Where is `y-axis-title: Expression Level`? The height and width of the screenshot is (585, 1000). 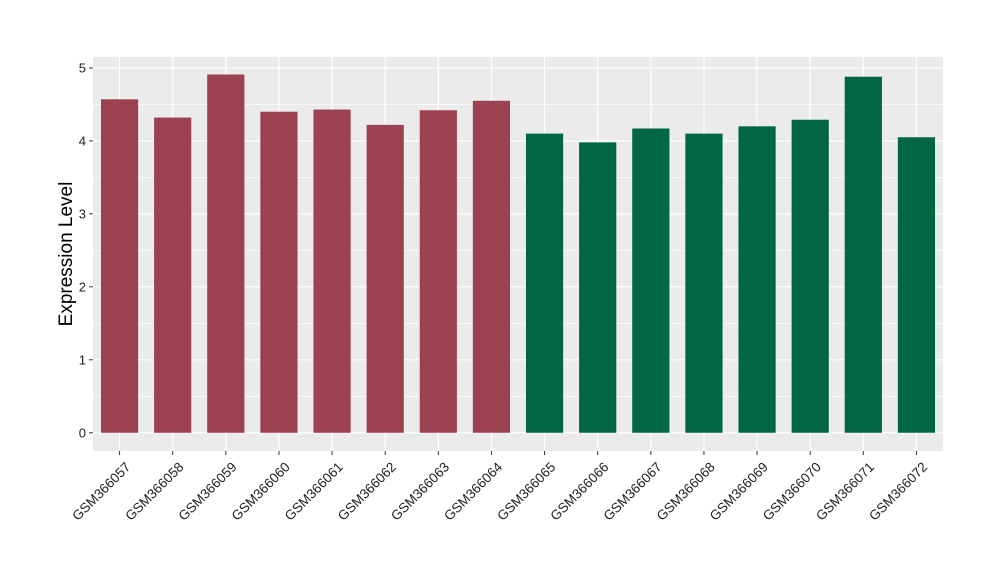 y-axis-title: Expression Level is located at coordinates (66, 254).